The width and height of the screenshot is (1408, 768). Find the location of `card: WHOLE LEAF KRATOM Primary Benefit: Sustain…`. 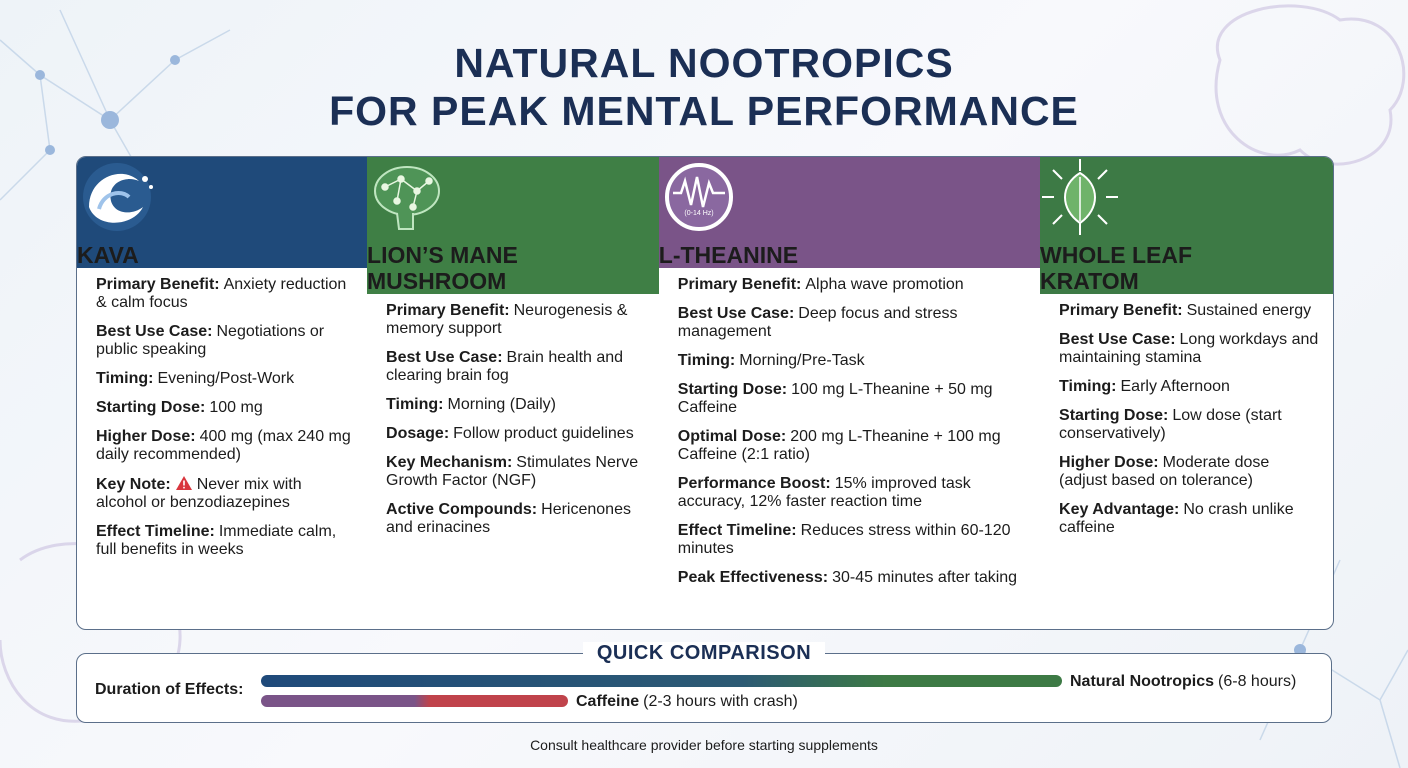

card: WHOLE LEAF KRATOM Primary Benefit: Sustain… is located at coordinates (1186, 393).